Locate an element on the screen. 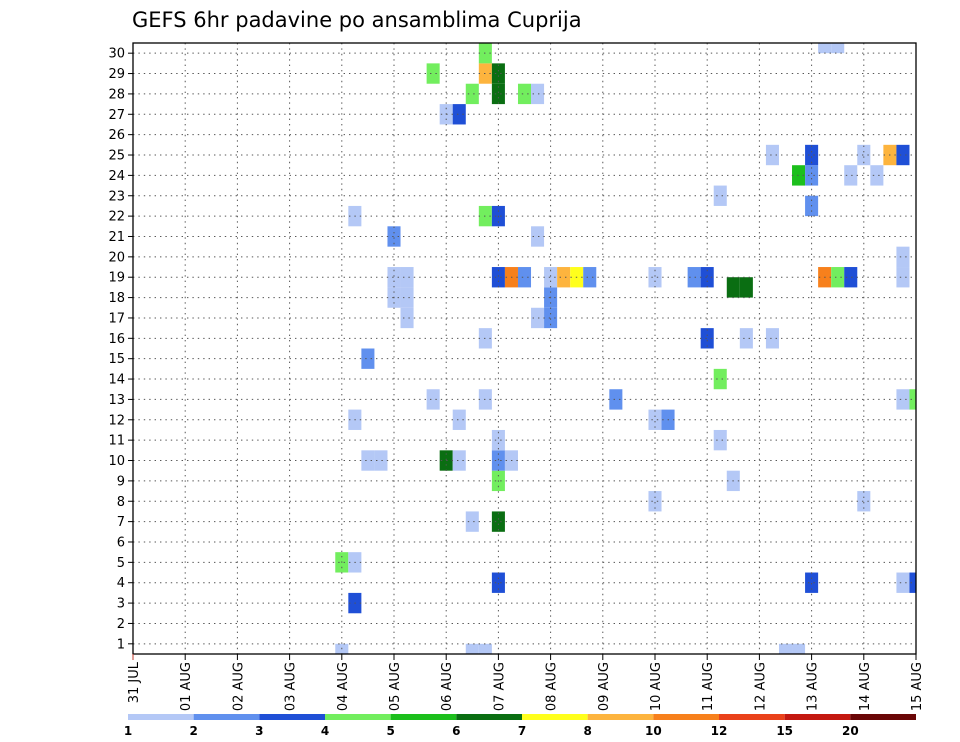  colorbar-label: 1 is located at coordinates (128, 731).